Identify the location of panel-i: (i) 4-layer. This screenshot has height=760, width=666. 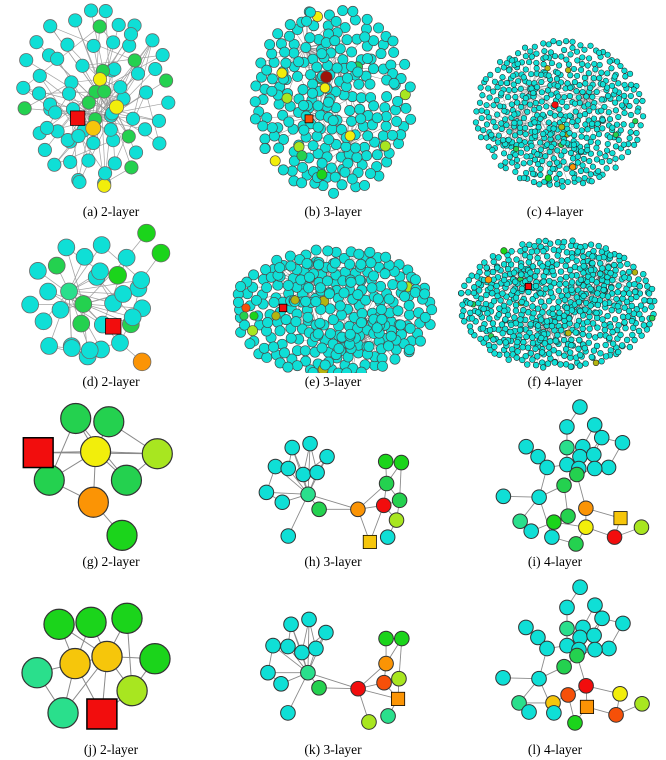
(555, 482).